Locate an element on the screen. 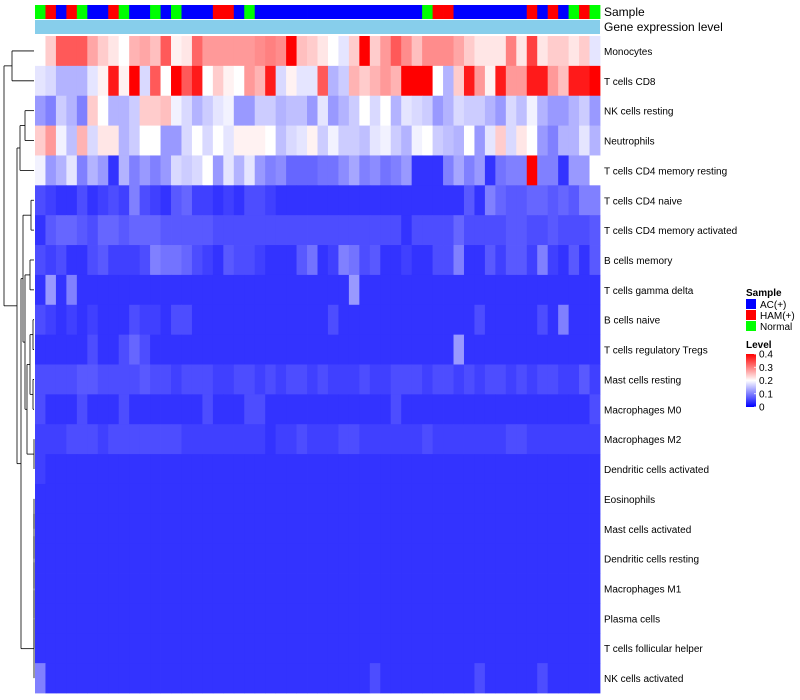 Image resolution: width=800 pixels, height=700 pixels. level-tick-label: 0.3 is located at coordinates (766, 368).